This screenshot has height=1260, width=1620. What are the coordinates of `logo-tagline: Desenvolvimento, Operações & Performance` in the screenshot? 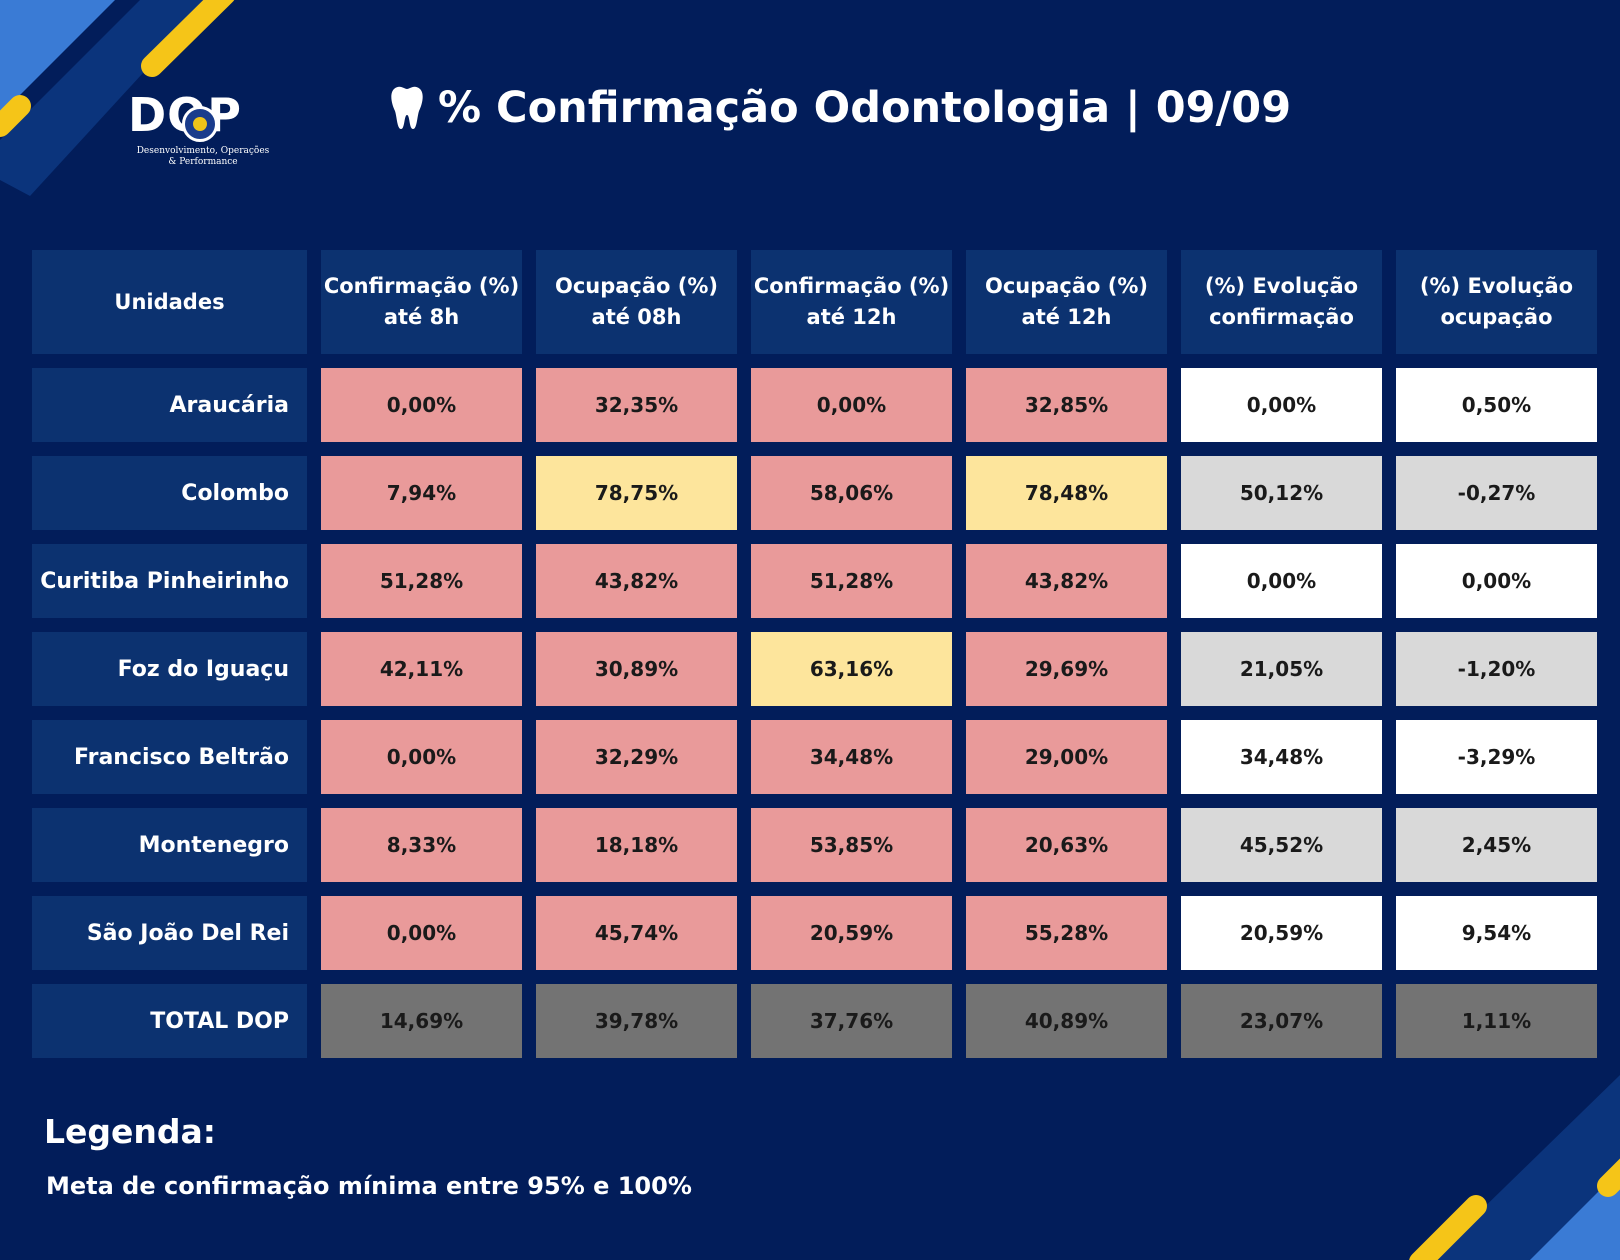 It's located at (203, 156).